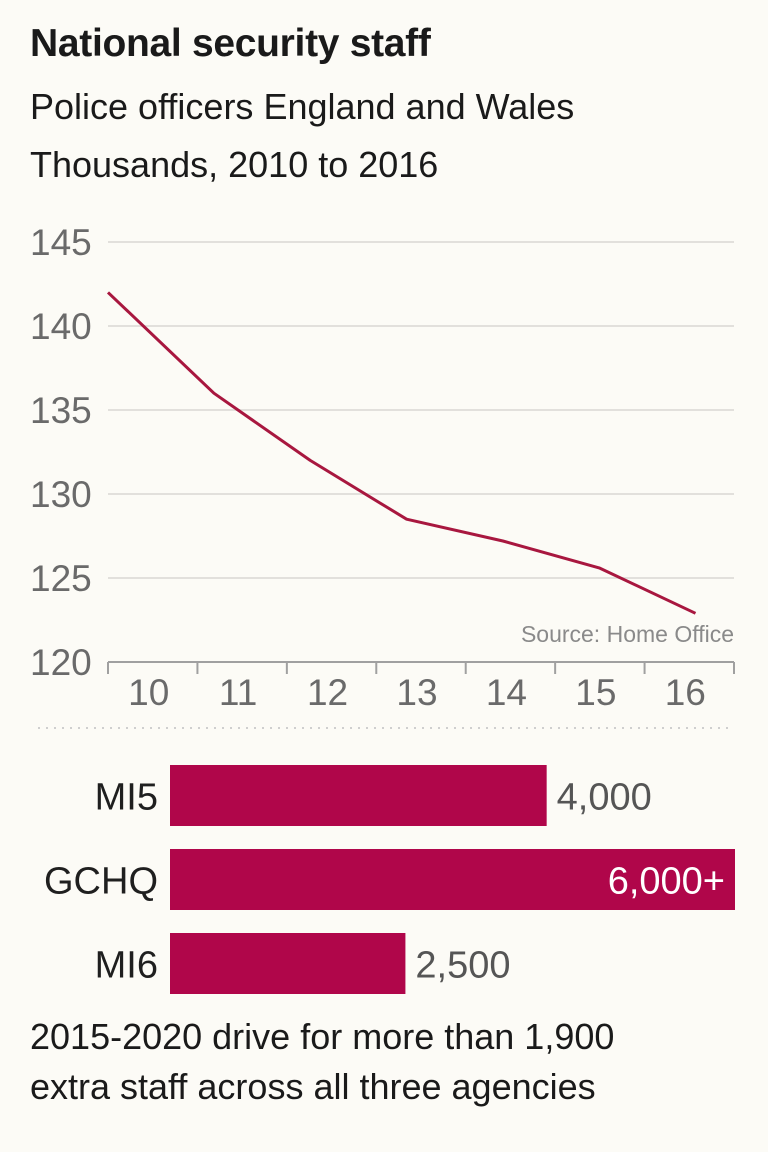 The height and width of the screenshot is (1152, 768). Describe the element at coordinates (313, 1086) in the screenshot. I see `footnote-line-2: extra staff across all three agencies` at that location.